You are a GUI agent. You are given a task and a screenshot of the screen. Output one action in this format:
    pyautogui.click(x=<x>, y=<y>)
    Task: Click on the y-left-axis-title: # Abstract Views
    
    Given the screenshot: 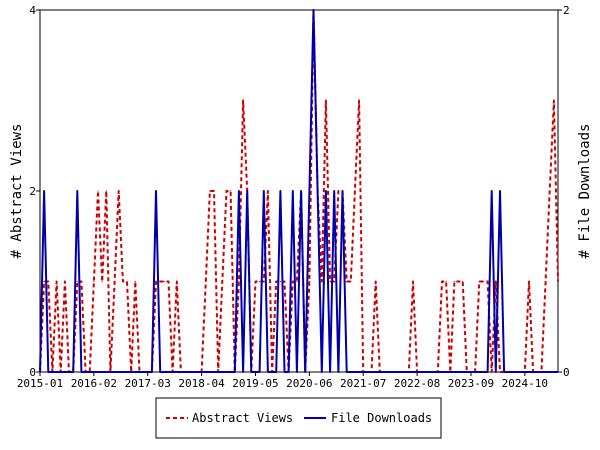 What is the action you would take?
    pyautogui.click(x=17, y=191)
    